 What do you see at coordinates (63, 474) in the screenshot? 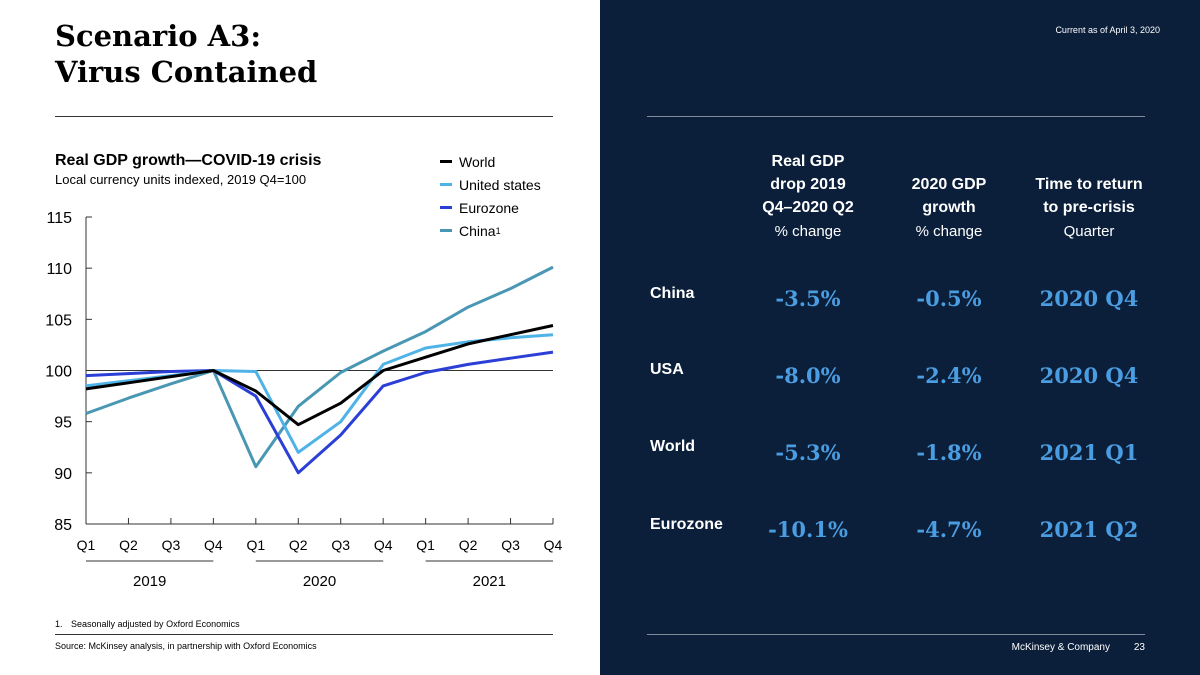
I see `y-tick-label: 90` at bounding box center [63, 474].